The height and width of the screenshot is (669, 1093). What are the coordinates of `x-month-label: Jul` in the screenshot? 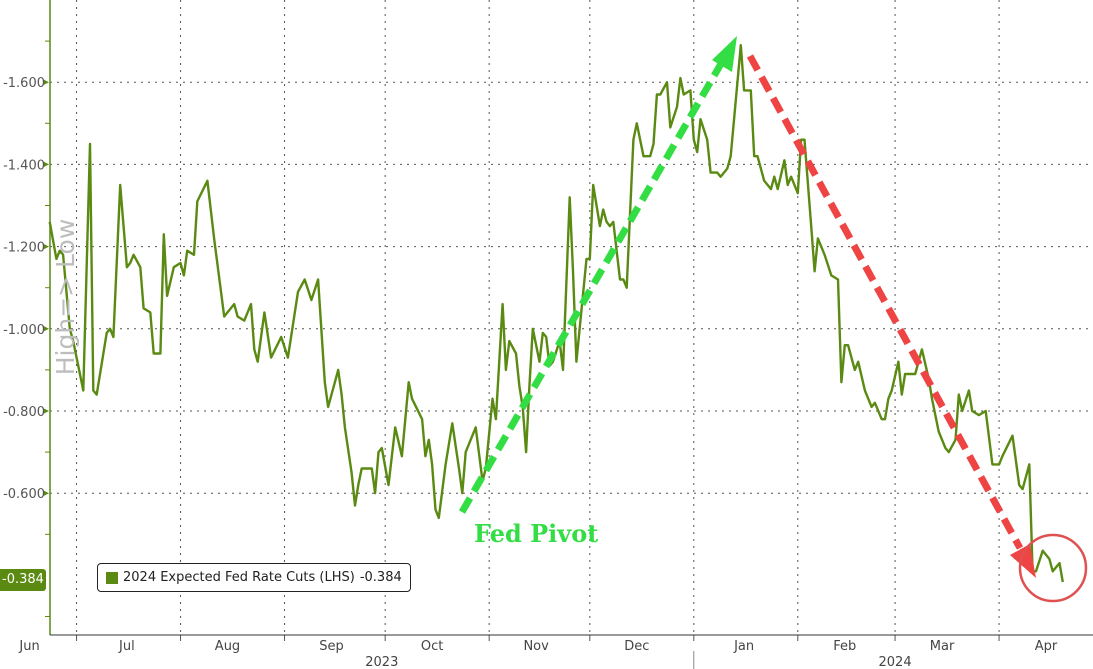 It's located at (126, 646).